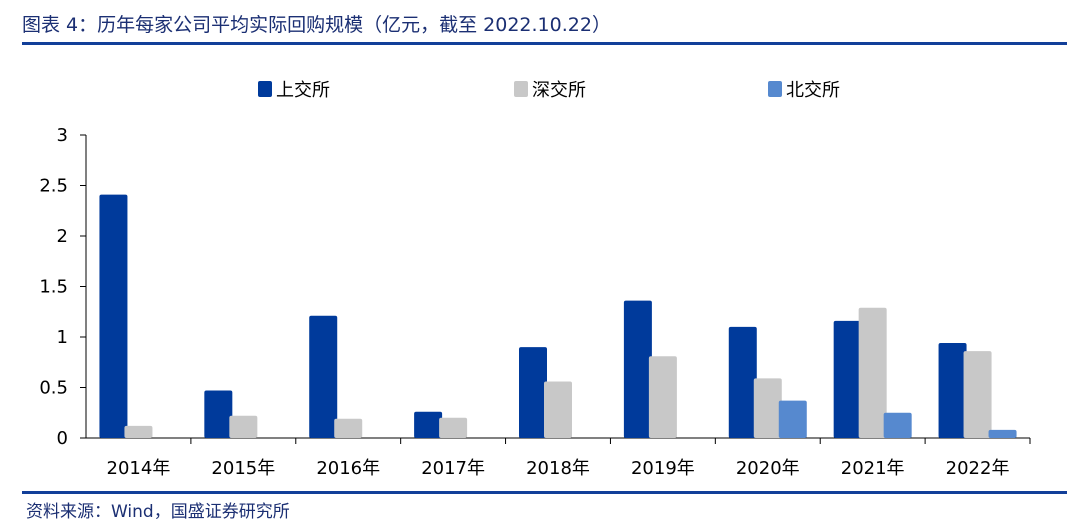 Image resolution: width=1080 pixels, height=530 pixels. What do you see at coordinates (303, 90) in the screenshot?
I see `legend-label: 上交所` at bounding box center [303, 90].